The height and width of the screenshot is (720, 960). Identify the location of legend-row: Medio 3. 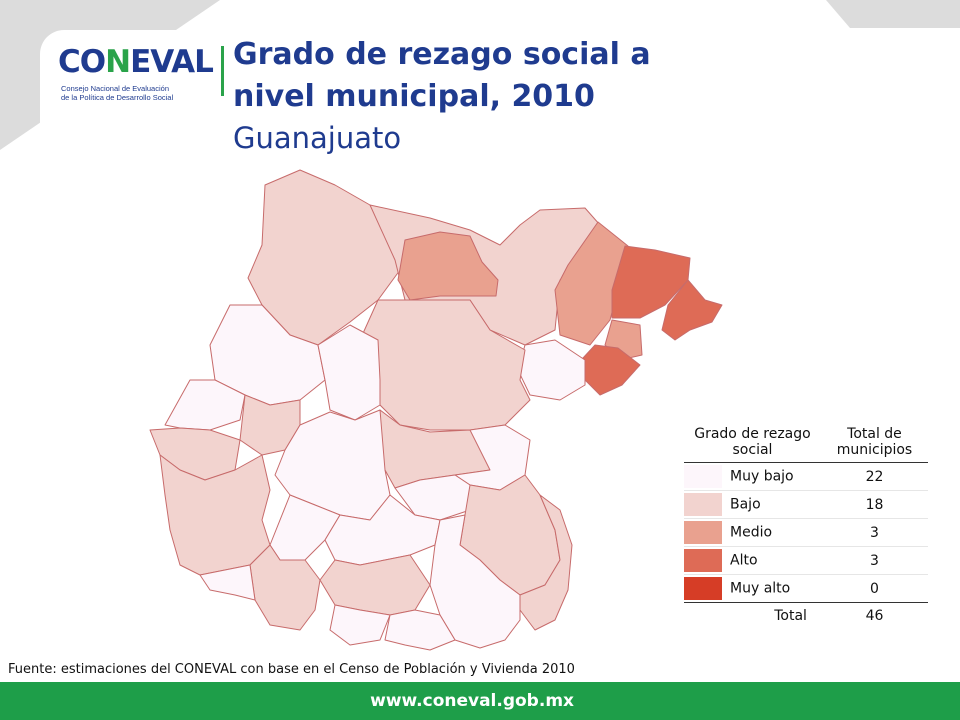
(806, 532).